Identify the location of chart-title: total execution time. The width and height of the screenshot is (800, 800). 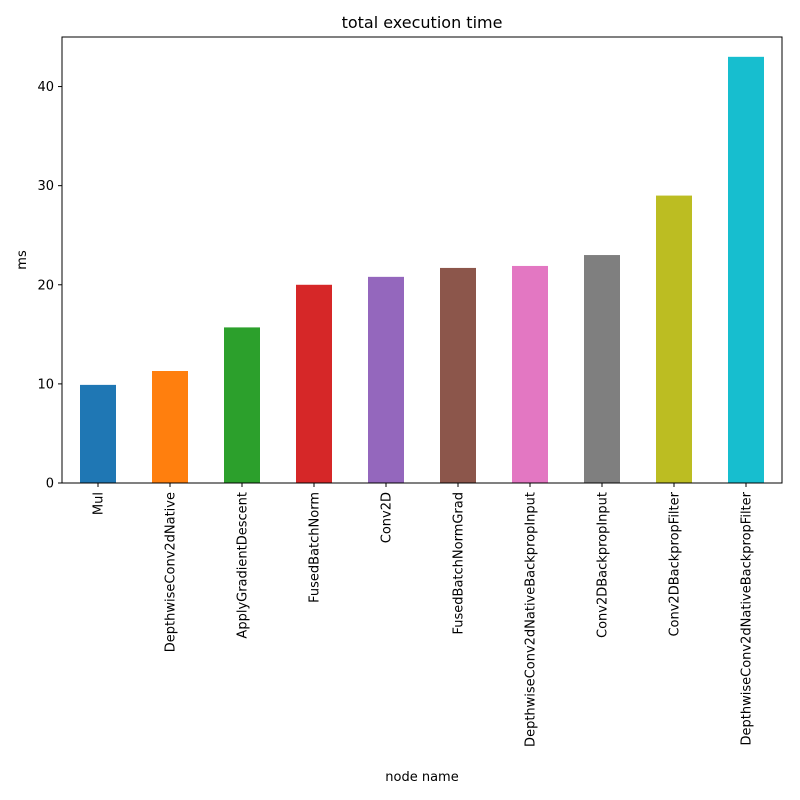
(422, 22).